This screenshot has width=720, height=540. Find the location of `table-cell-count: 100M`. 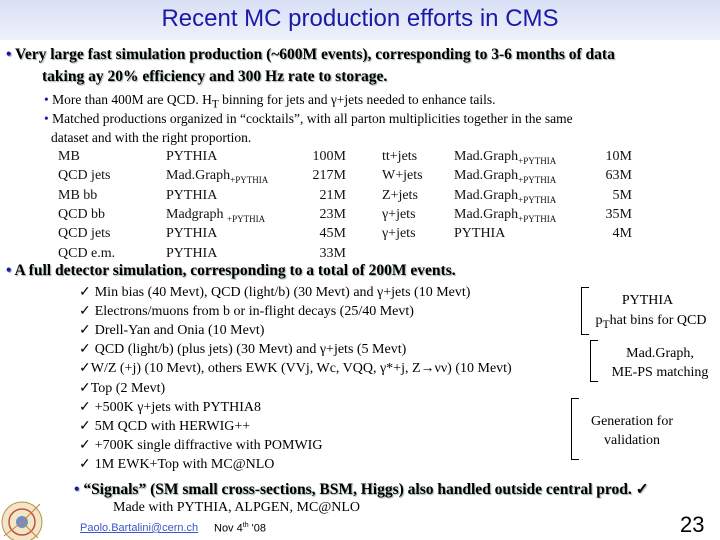

table-cell-count: 100M is located at coordinates (329, 156).